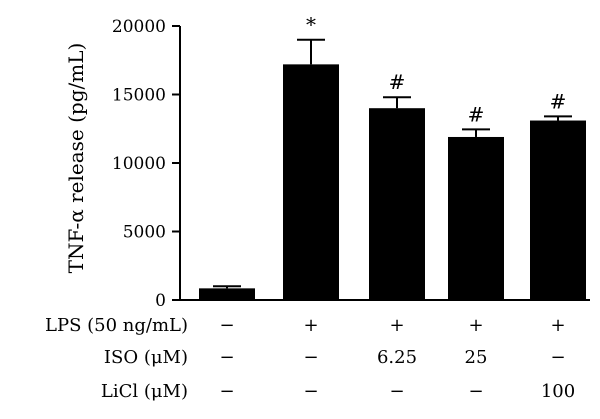 This screenshot has width=600, height=419. What do you see at coordinates (116, 325) in the screenshot?
I see `treatment-row-label: LPS (50 ng/mL)` at bounding box center [116, 325].